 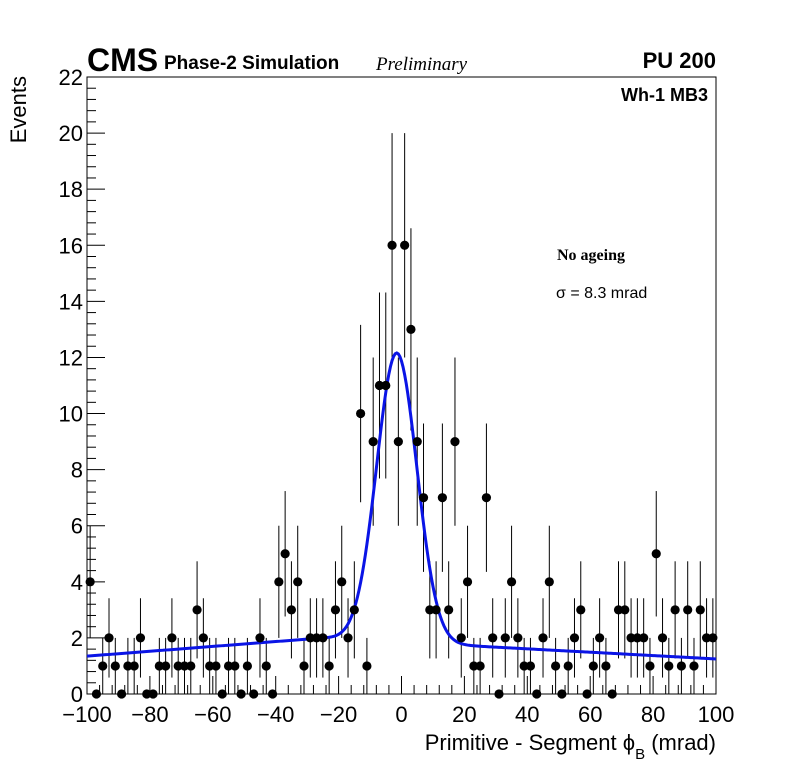 I want to click on x-tick-label: 0, so click(x=401, y=714).